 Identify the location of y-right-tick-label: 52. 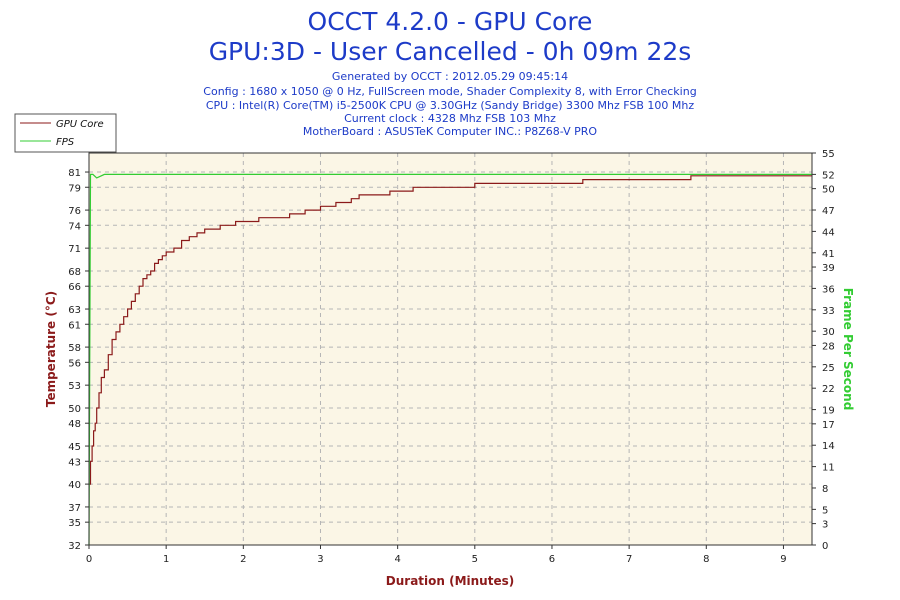
(828, 175).